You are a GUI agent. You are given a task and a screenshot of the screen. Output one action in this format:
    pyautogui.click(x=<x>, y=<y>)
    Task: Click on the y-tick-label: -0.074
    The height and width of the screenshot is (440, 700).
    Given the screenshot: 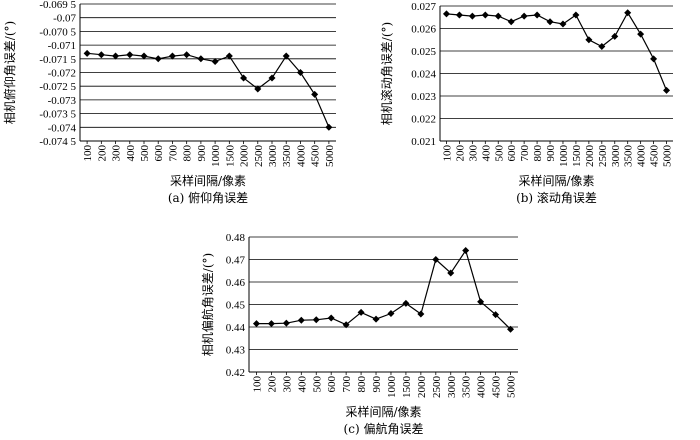 What is the action you would take?
    pyautogui.click(x=62, y=128)
    